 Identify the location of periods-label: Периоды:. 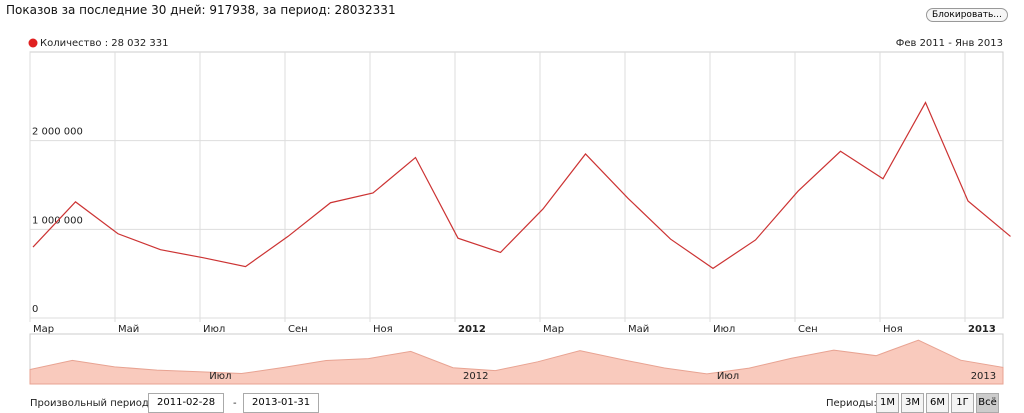
(851, 403).